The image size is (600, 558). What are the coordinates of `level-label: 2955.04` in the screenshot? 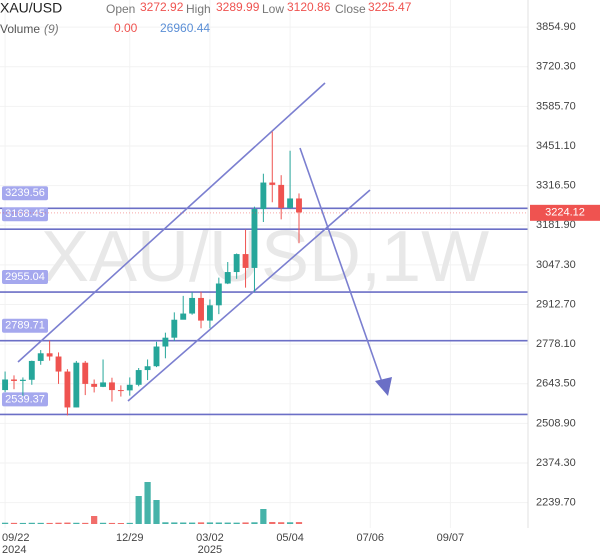 It's located at (25, 277).